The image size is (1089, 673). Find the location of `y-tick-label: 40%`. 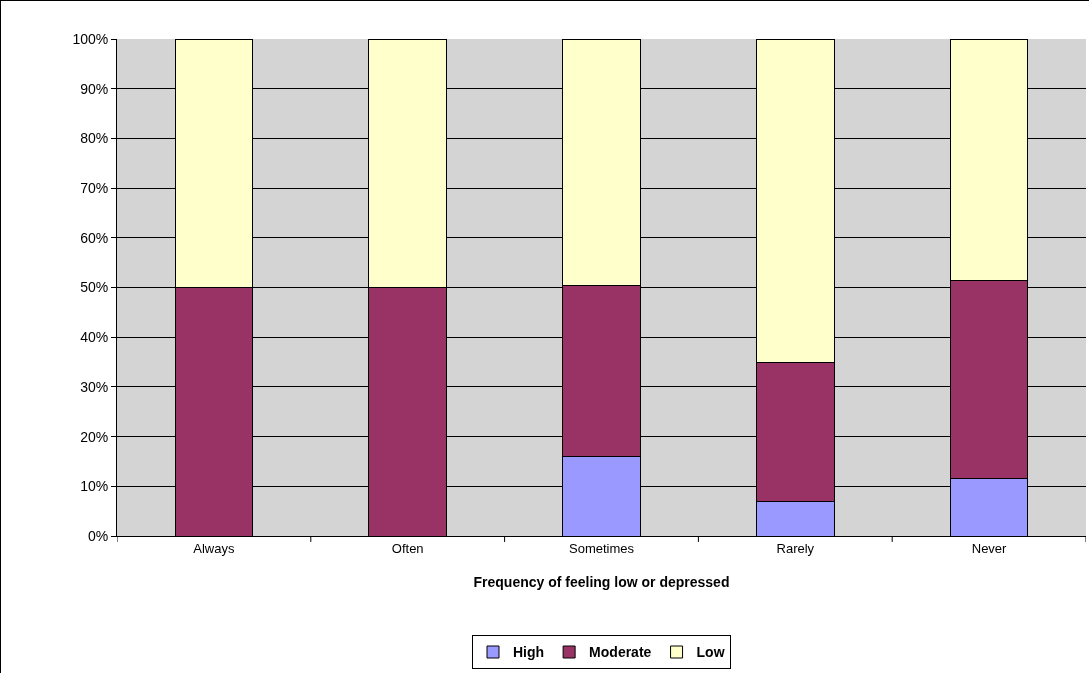

y-tick-label: 40% is located at coordinates (94, 337).